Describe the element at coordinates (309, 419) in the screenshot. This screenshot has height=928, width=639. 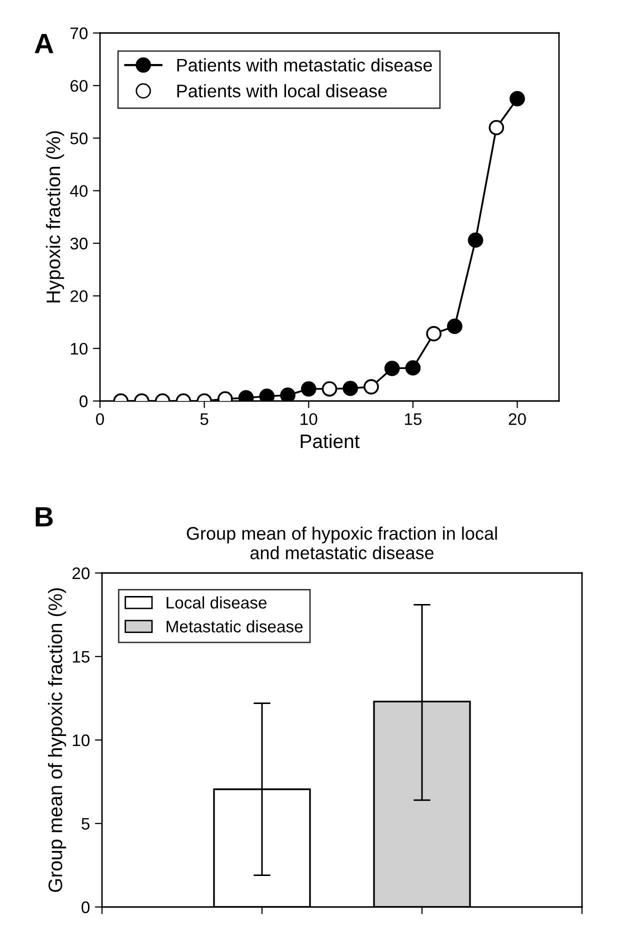
I see `x-tick-label: 10` at that location.